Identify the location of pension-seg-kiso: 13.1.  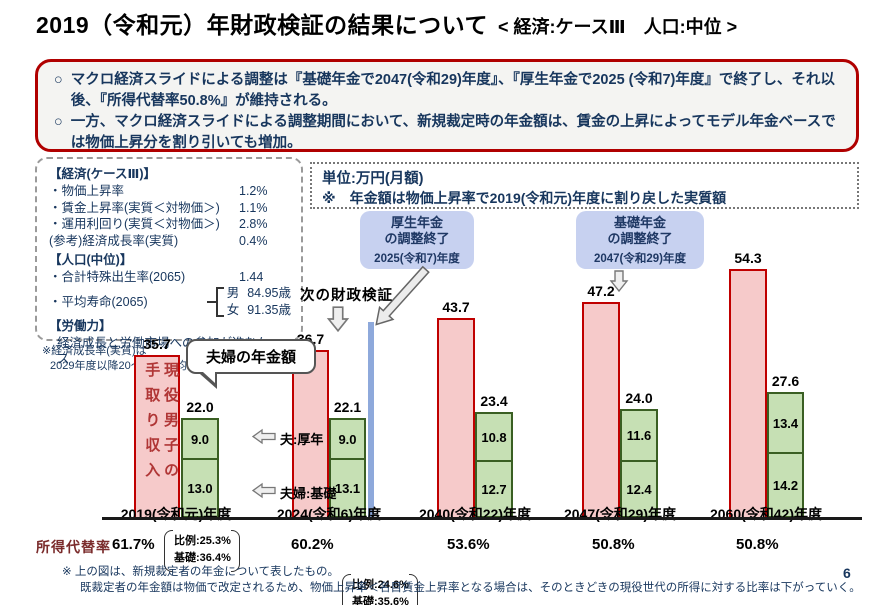
(347, 488).